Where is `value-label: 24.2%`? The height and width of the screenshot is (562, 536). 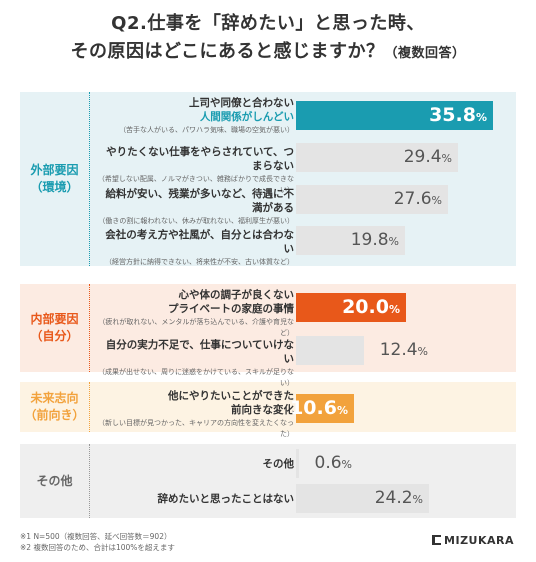 value-label: 24.2% is located at coordinates (383, 499).